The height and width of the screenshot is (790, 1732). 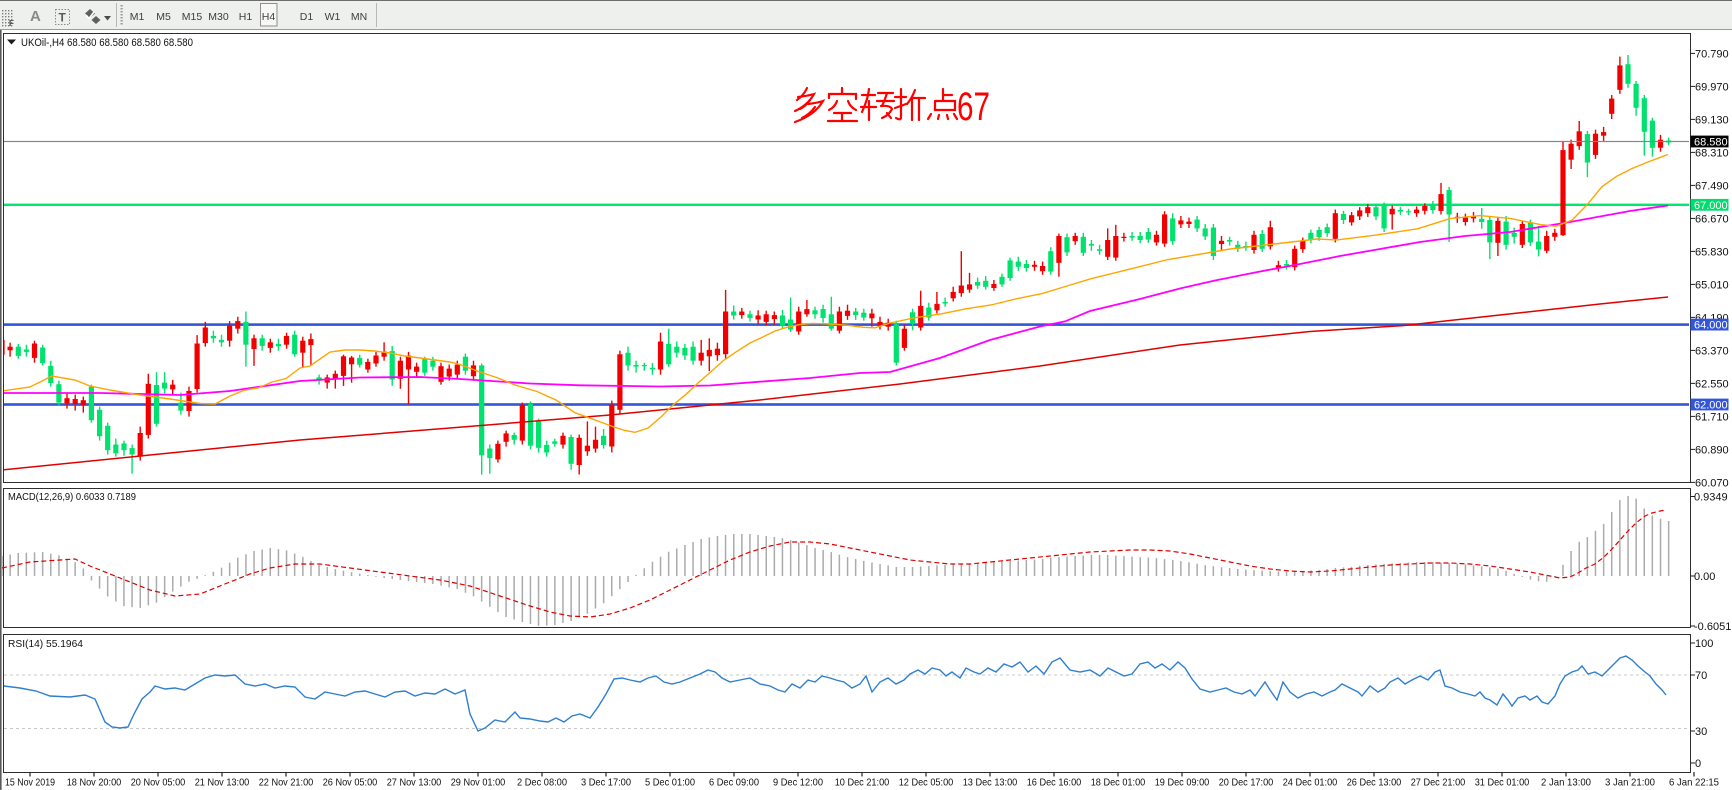 What do you see at coordinates (1712, 87) in the screenshot?
I see `svg-text: 69.970` at bounding box center [1712, 87].